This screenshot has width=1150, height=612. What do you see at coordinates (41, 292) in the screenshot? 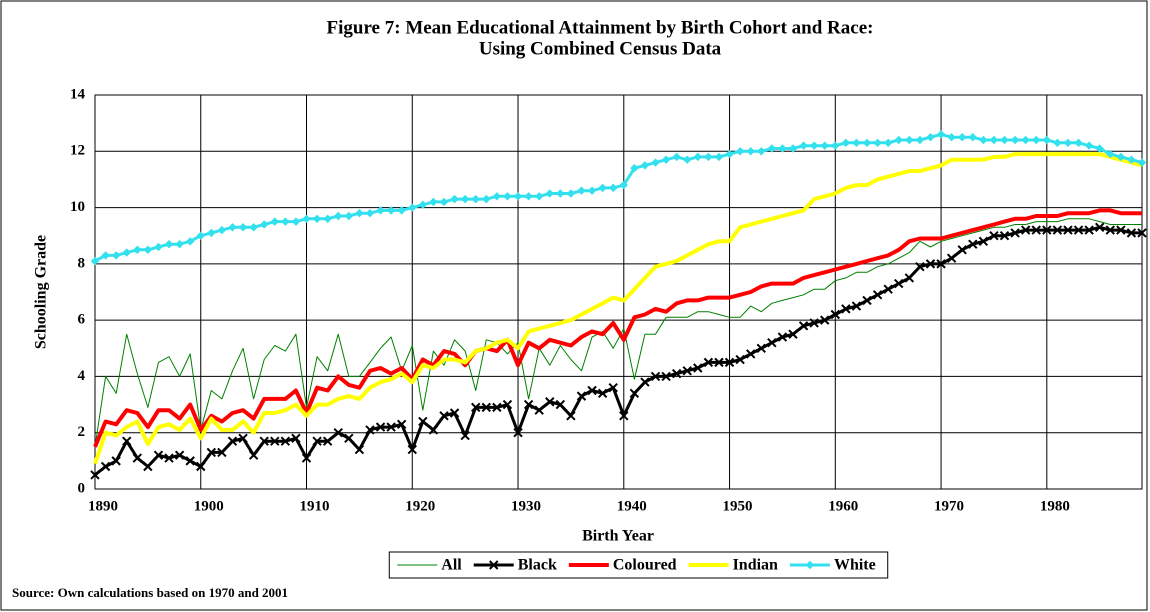
I see `y-axis-label: Schooling Grade` at bounding box center [41, 292].